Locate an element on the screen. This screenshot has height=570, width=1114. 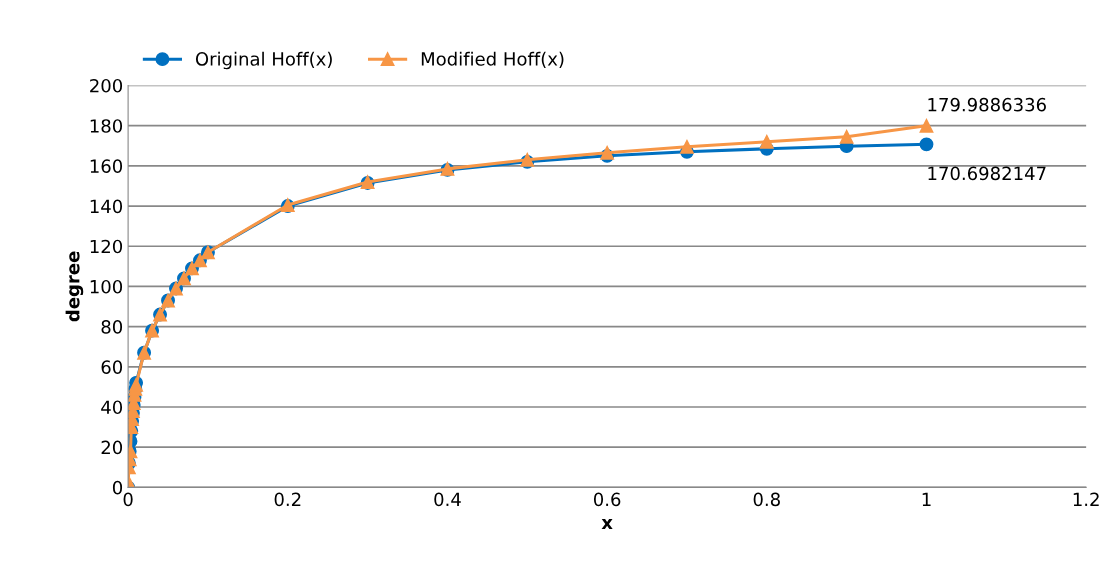
x-tick-label: 0.6 is located at coordinates (607, 499).